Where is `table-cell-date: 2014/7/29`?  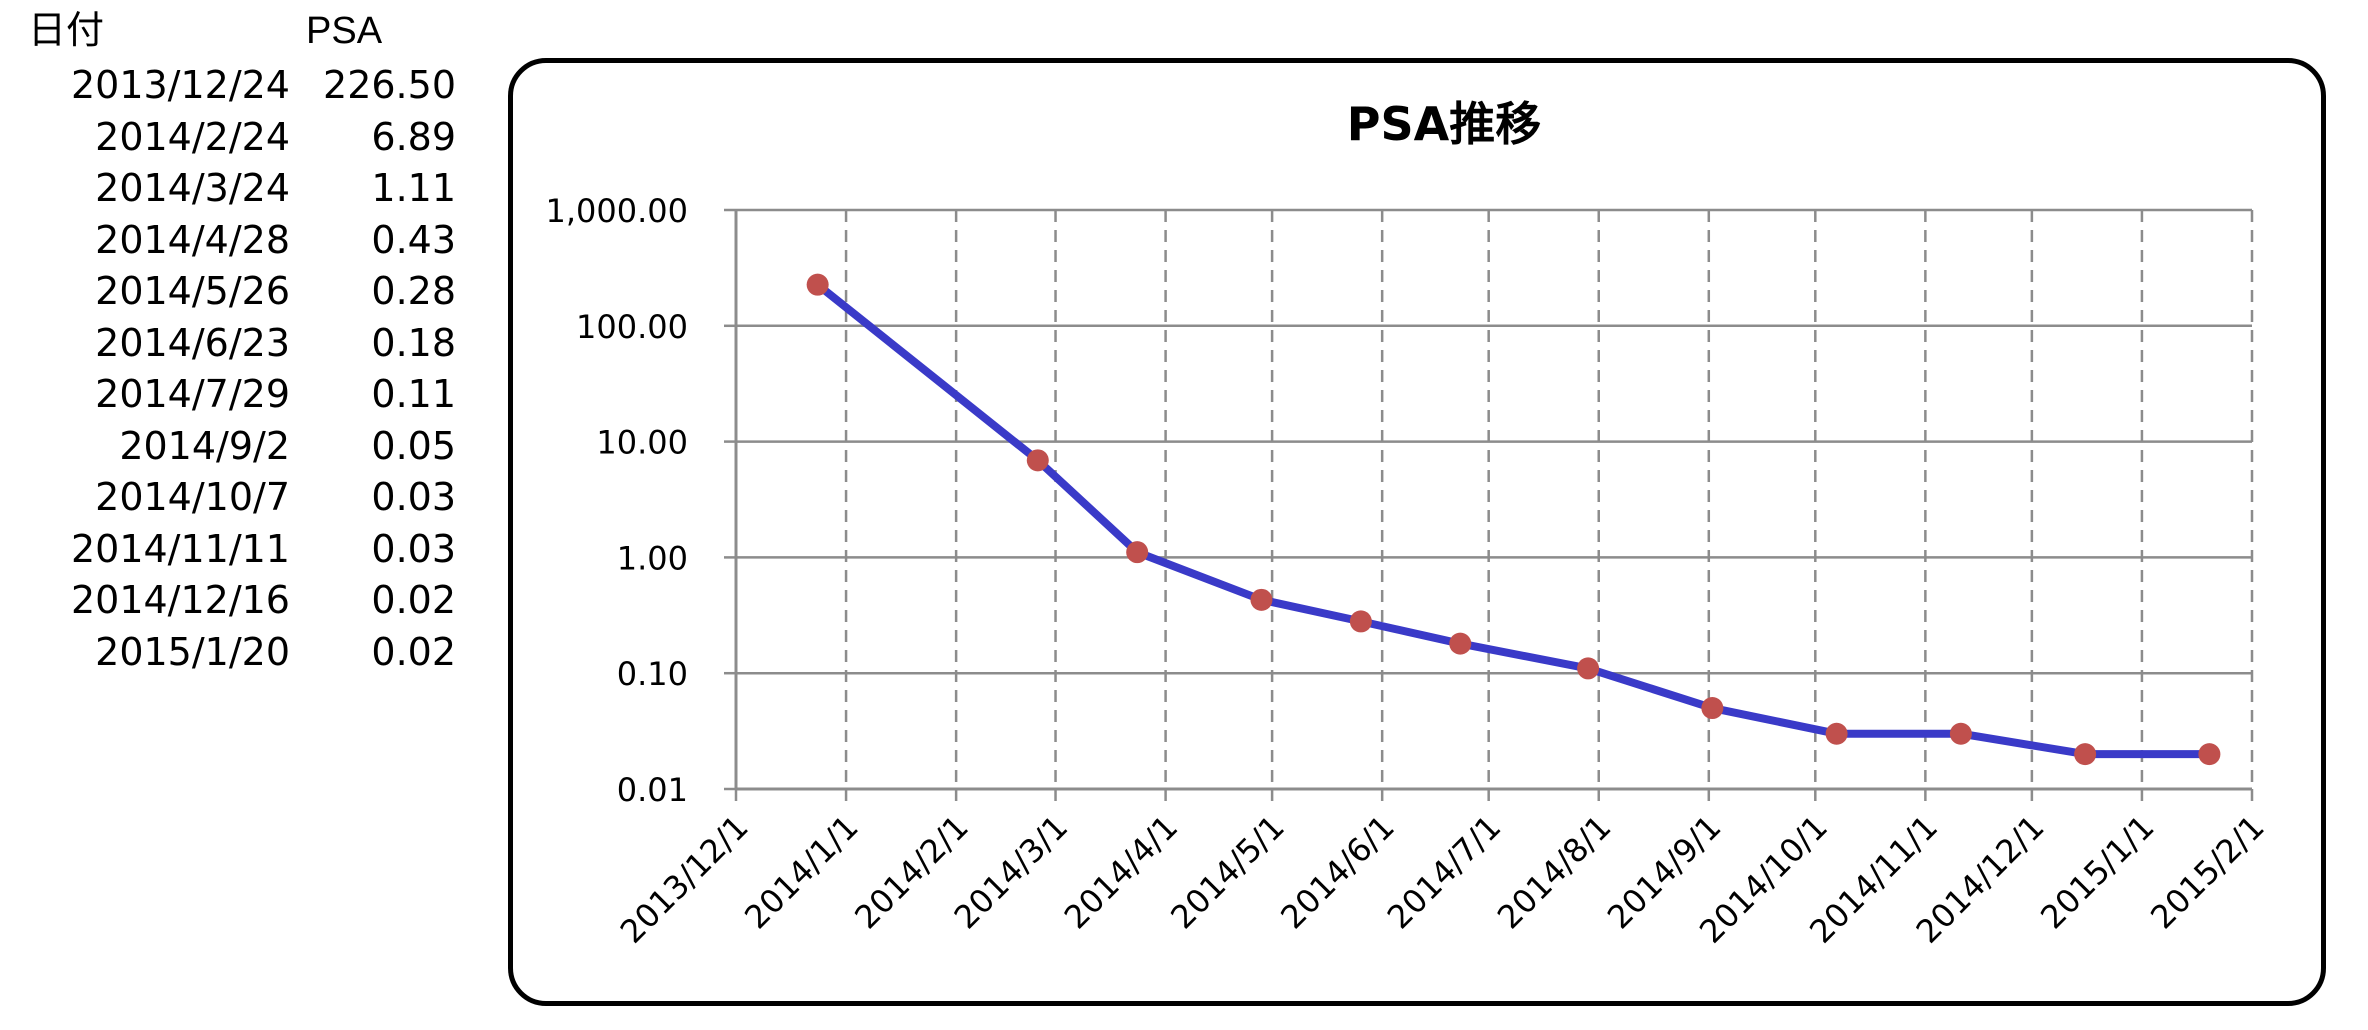
table-cell-date: 2014/7/29 is located at coordinates (192, 394).